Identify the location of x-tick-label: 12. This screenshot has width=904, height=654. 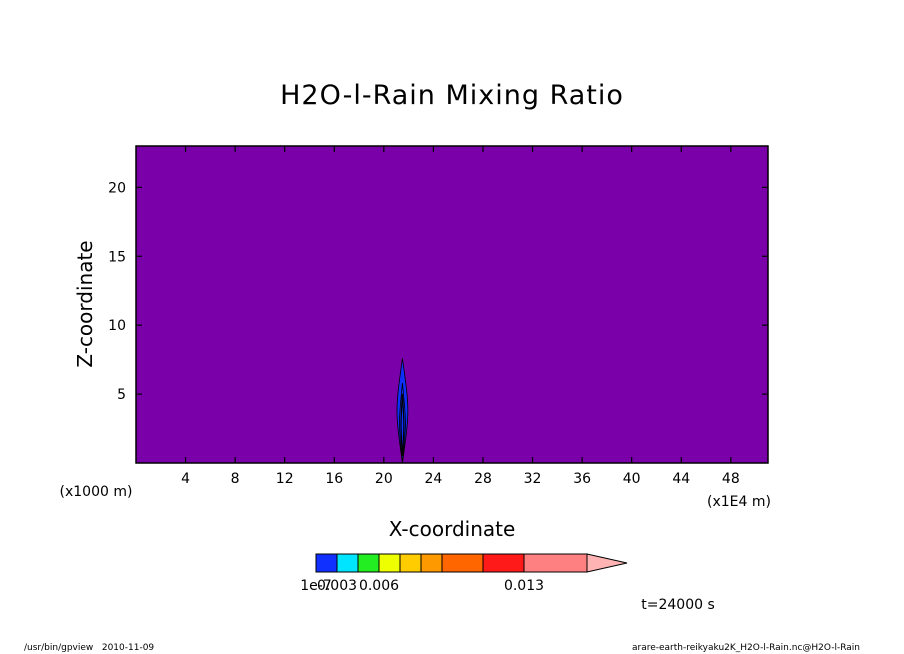
(285, 479).